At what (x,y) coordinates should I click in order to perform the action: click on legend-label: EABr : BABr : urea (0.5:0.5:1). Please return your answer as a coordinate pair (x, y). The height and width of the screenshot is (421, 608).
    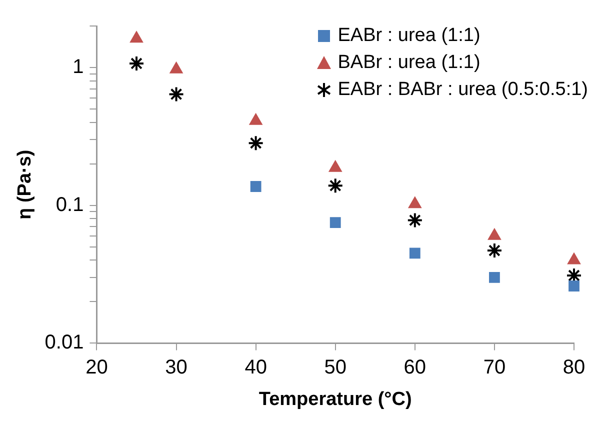
    Looking at the image, I should click on (463, 90).